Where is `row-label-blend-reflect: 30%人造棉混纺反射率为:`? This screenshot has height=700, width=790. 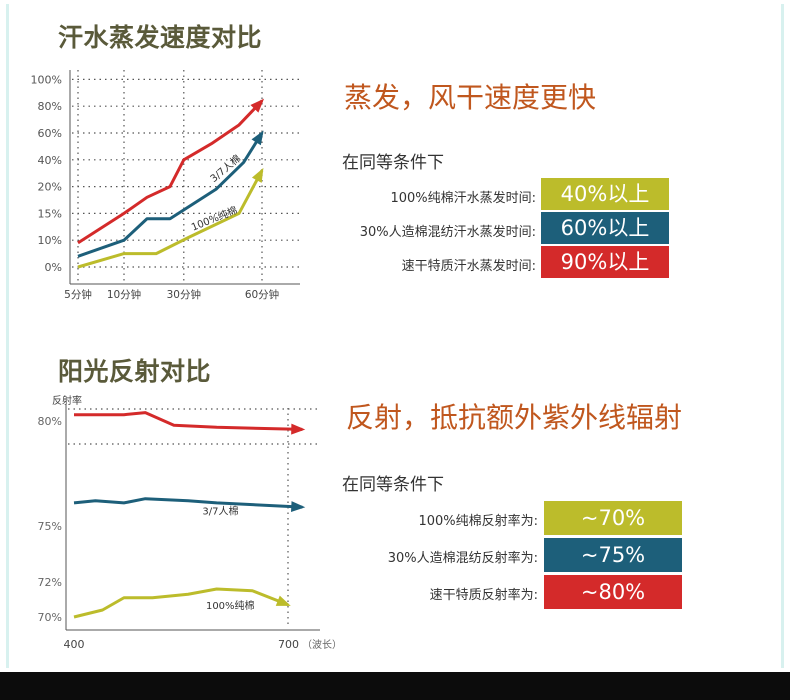
row-label-blend-reflect: 30%人造棉混纺反射率为: is located at coordinates (462, 558).